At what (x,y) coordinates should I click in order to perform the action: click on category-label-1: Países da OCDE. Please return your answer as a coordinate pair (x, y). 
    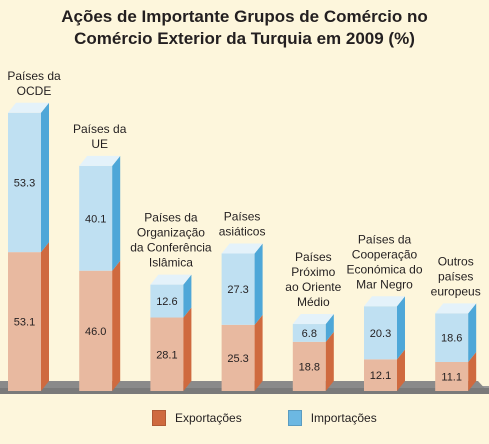
    Looking at the image, I should click on (34, 83).